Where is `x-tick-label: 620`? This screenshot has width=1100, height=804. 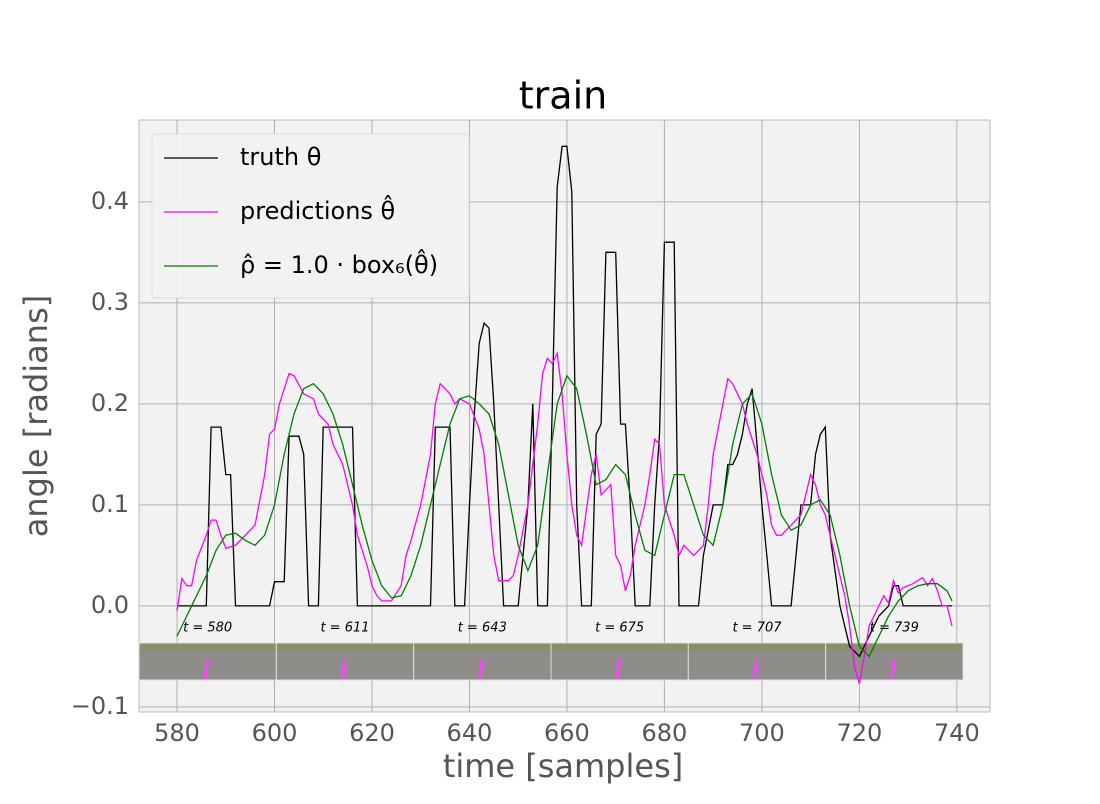 x-tick-label: 620 is located at coordinates (372, 733).